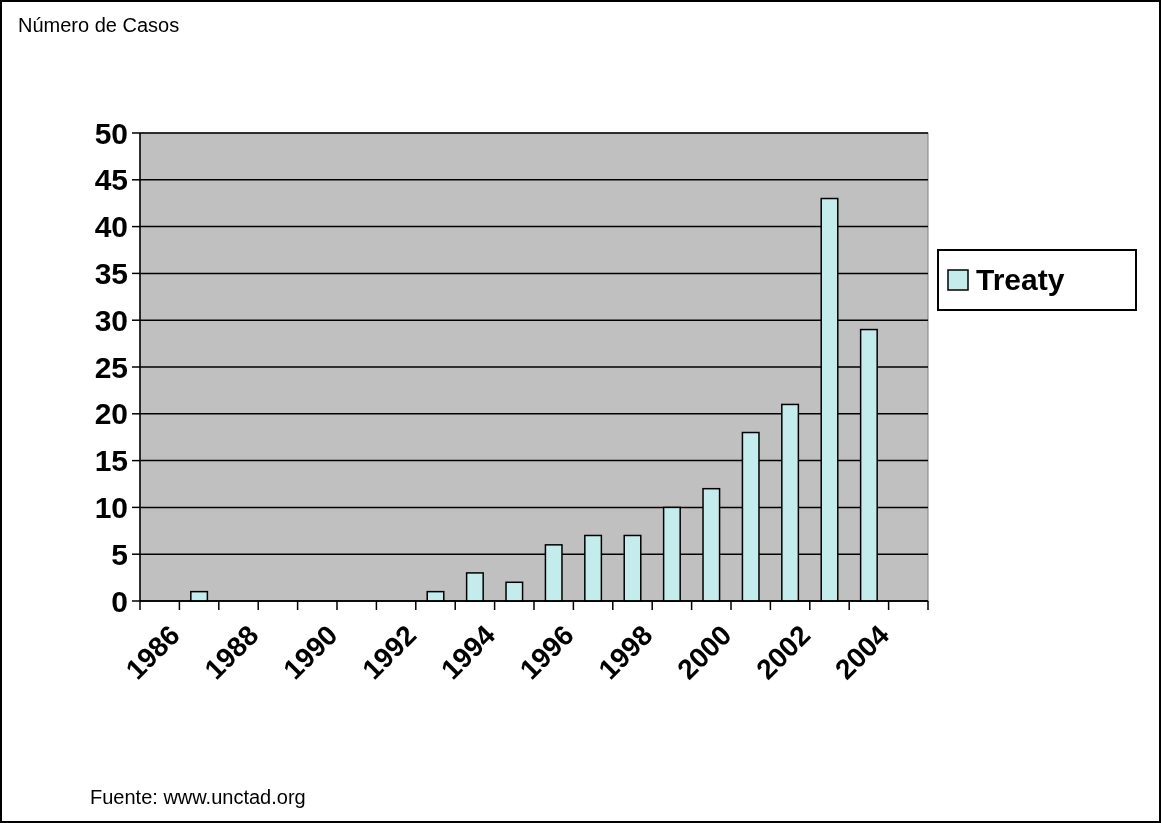 The height and width of the screenshot is (823, 1161). I want to click on y-tick-label: 5, so click(119, 554).